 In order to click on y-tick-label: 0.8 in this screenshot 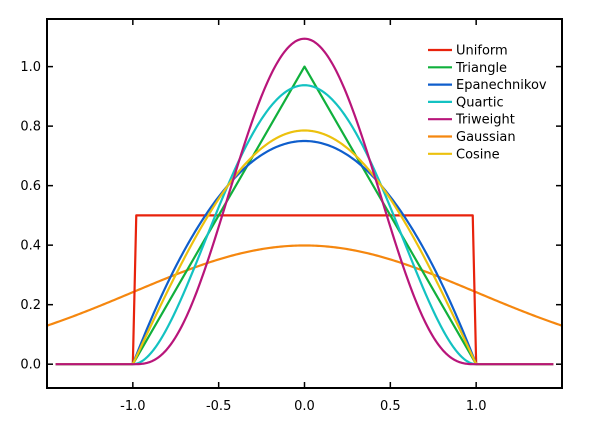, I will do `click(30, 127)`.